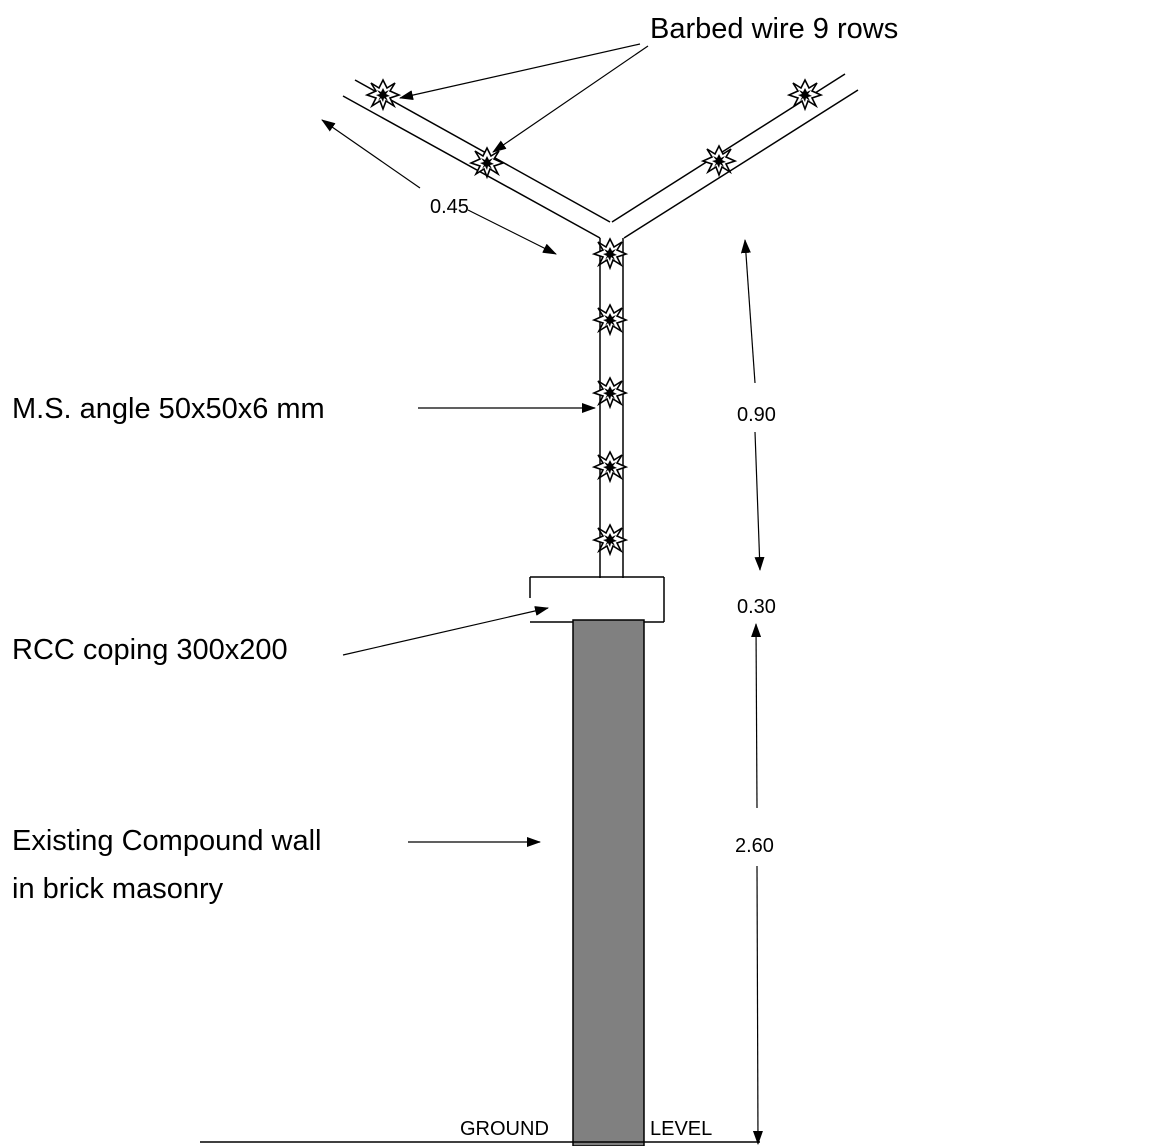  What do you see at coordinates (754, 846) in the screenshot?
I see `wall-height-dimension: 2.60` at bounding box center [754, 846].